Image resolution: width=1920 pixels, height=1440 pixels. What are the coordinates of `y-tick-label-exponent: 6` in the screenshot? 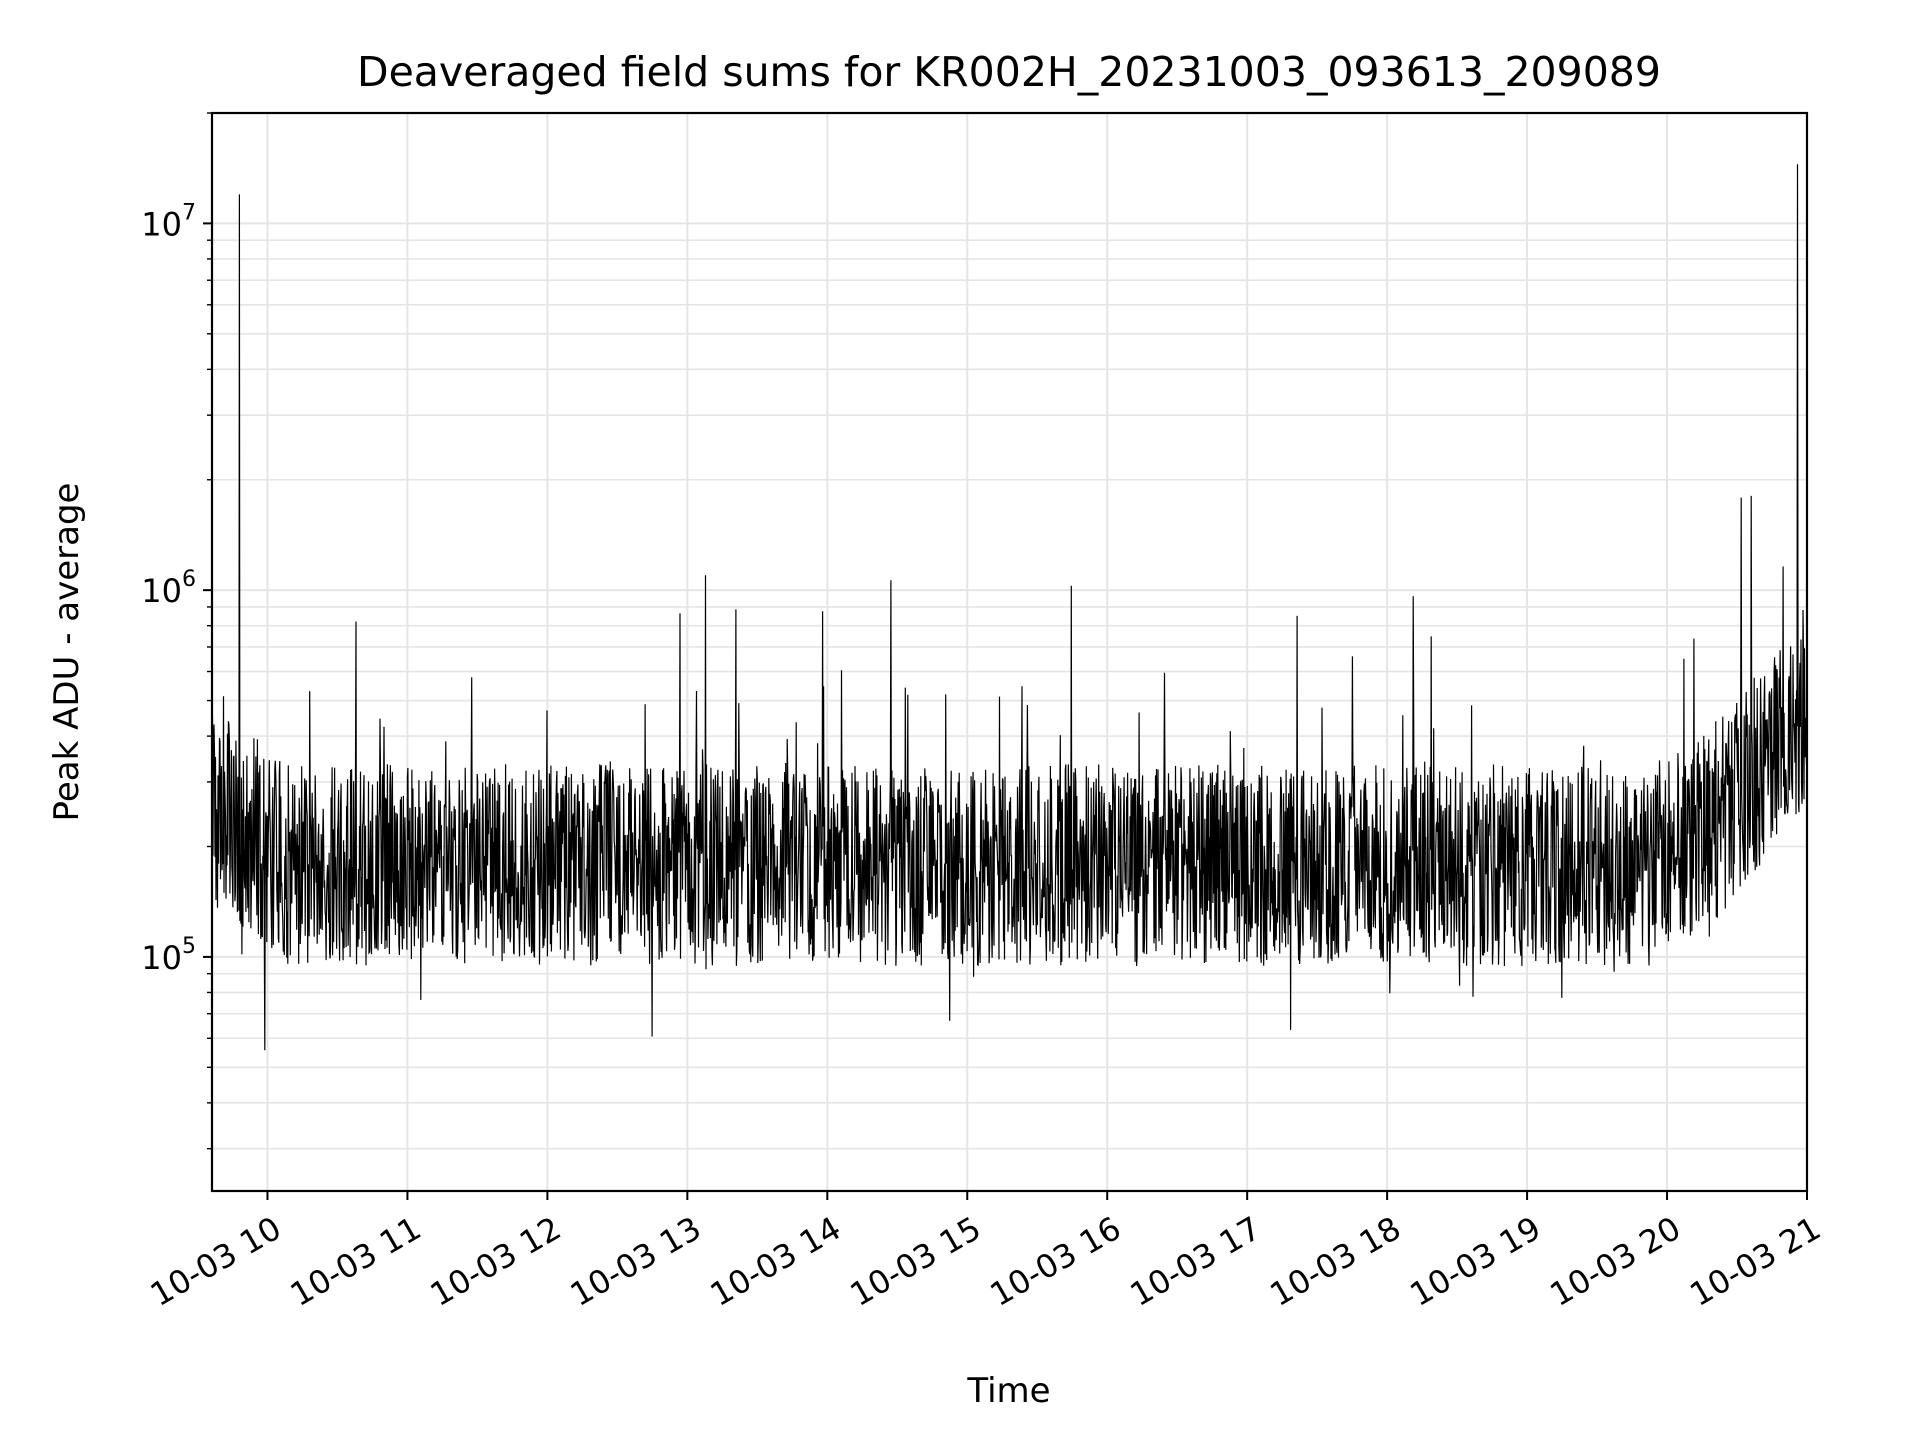 It's located at (189, 579).